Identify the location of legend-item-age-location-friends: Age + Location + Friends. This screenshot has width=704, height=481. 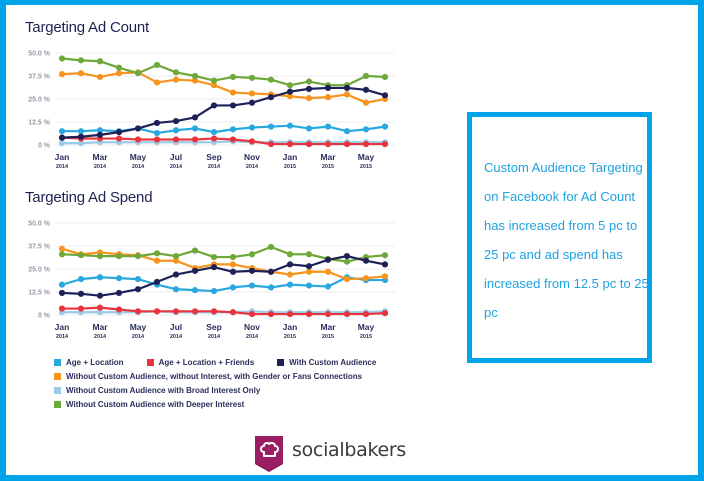
(200, 362).